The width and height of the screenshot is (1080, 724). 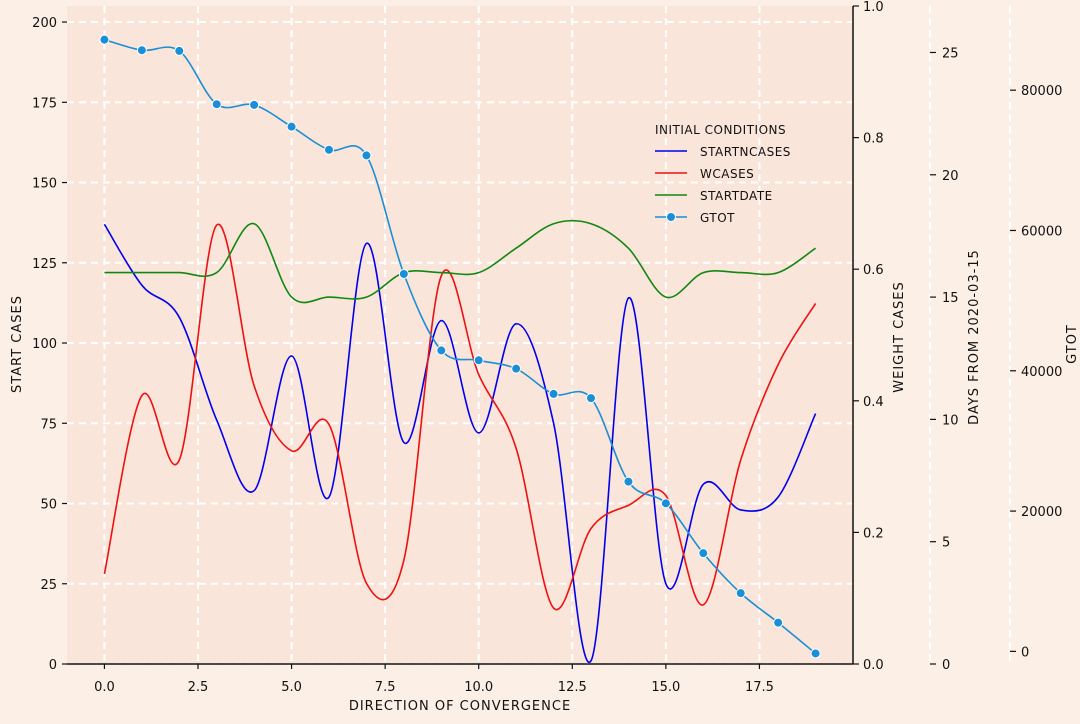 I want to click on days-tick-label: 25, so click(x=950, y=53).